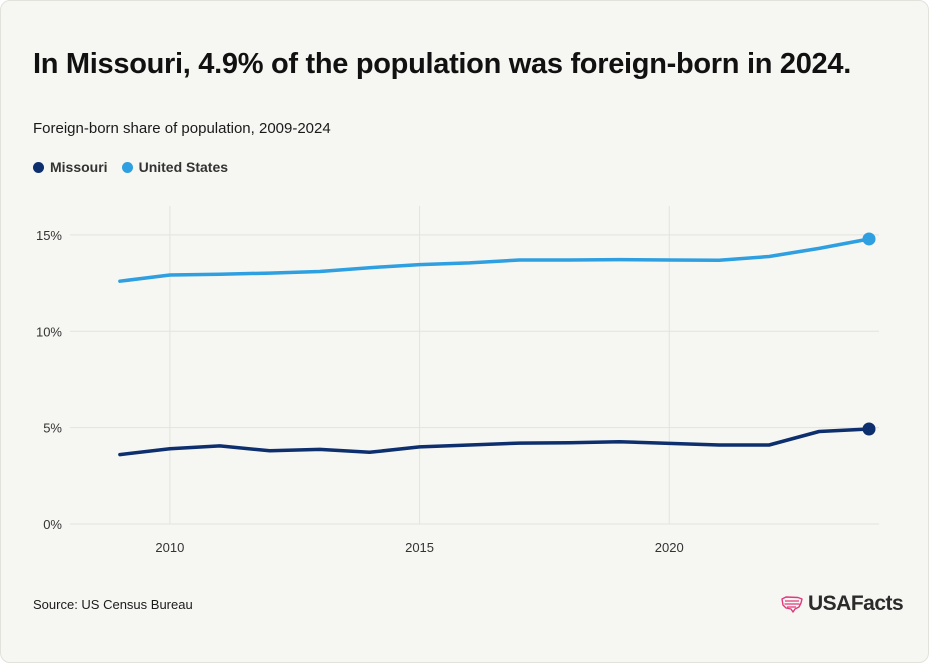 Image resolution: width=929 pixels, height=663 pixels. Describe the element at coordinates (49, 235) in the screenshot. I see `y-tick-label: 15%` at that location.